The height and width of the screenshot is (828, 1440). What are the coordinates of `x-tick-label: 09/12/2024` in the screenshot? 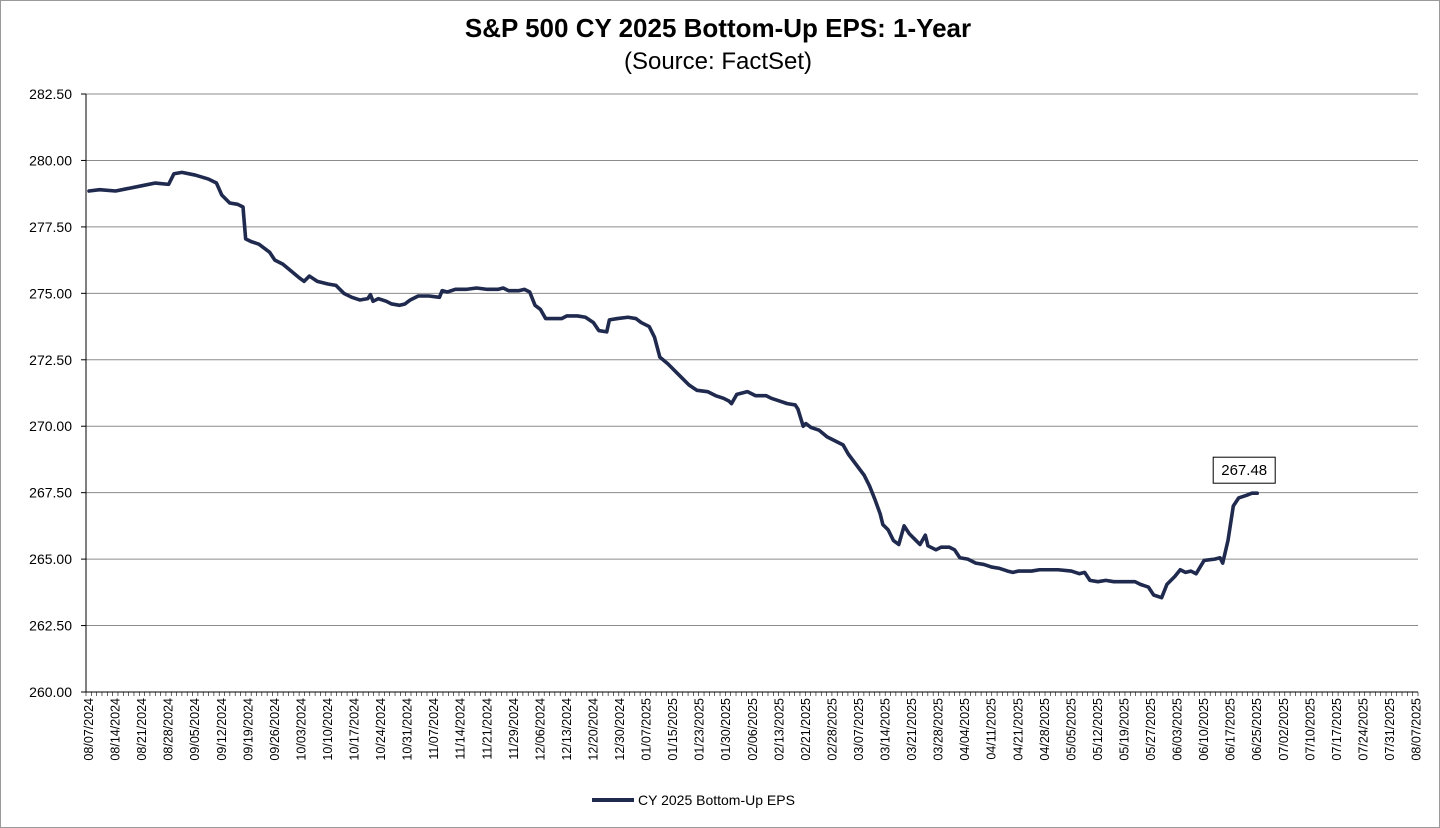 It's located at (222, 729).